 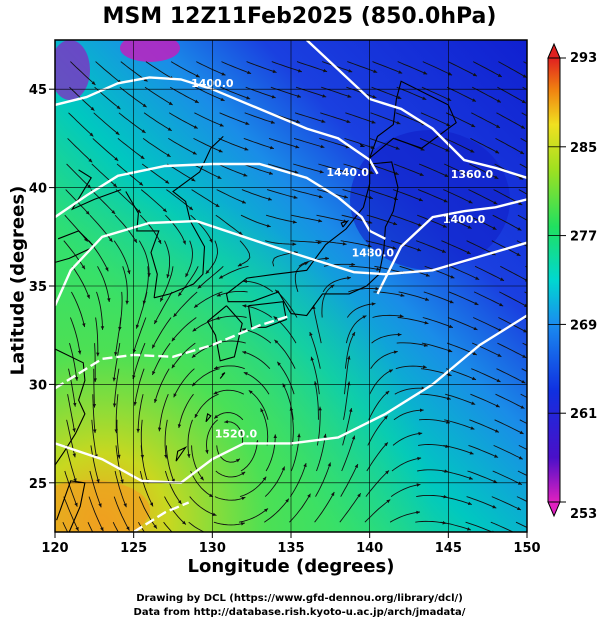 I want to click on x-tick-label: 145, so click(x=448, y=548).